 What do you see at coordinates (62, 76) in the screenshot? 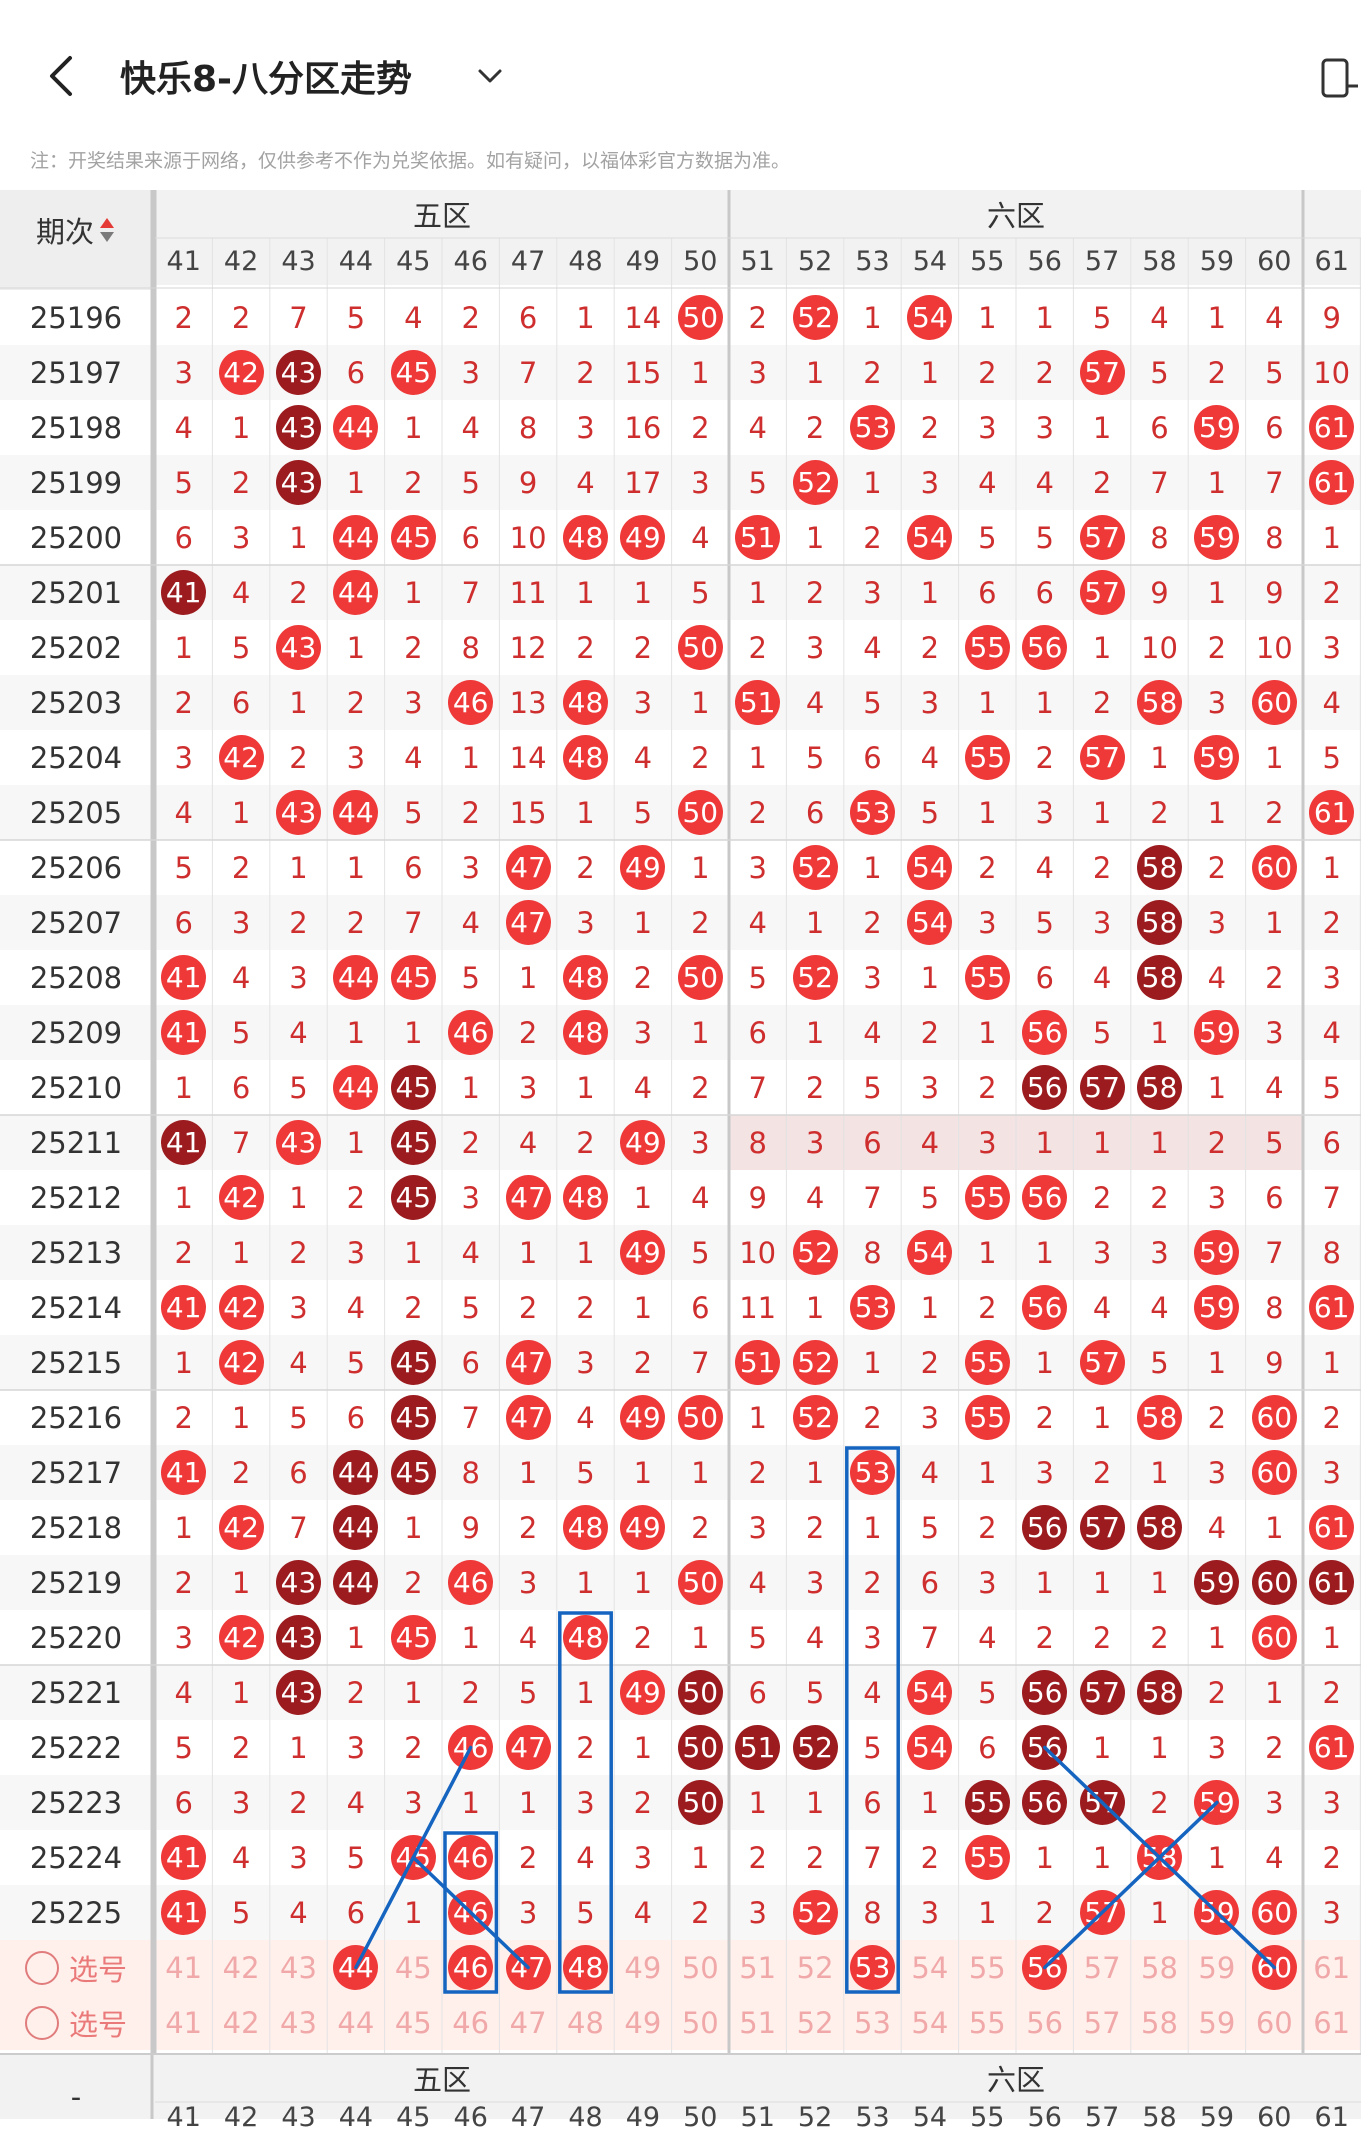
I see `back-arrow-icon` at bounding box center [62, 76].